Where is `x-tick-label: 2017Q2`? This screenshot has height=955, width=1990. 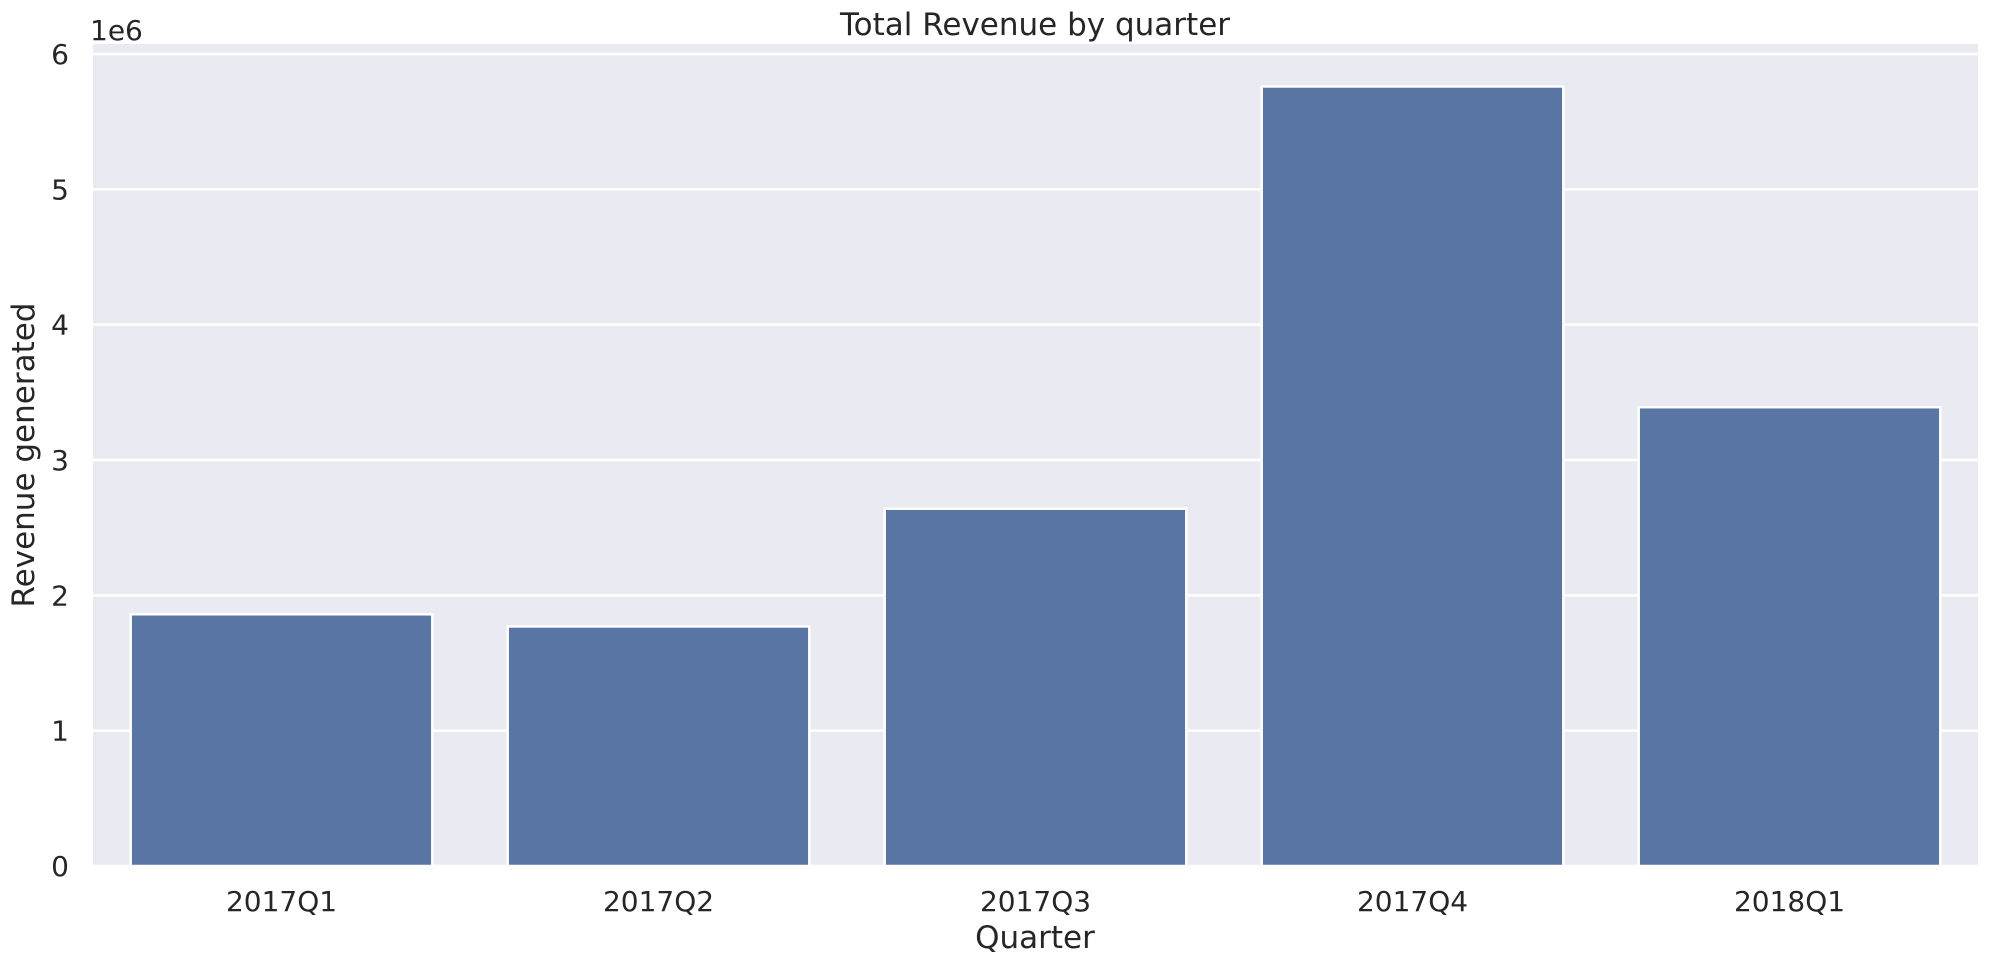
x-tick-label: 2017Q2 is located at coordinates (658, 901).